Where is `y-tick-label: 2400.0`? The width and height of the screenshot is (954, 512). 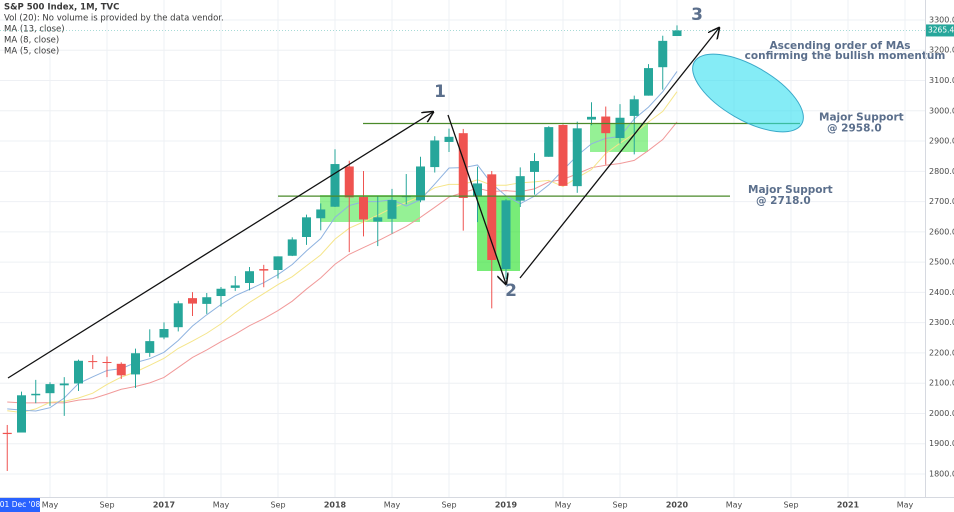
y-tick-label: 2400.0 is located at coordinates (941, 292).